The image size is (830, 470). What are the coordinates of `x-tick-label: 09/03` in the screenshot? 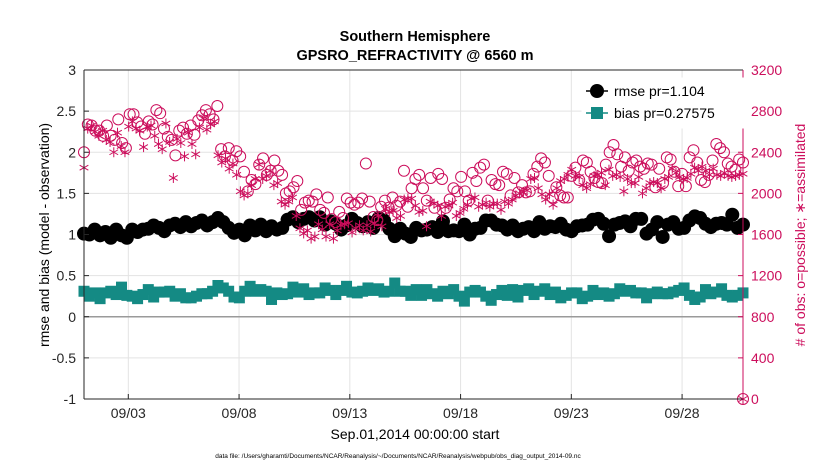 It's located at (128, 413).